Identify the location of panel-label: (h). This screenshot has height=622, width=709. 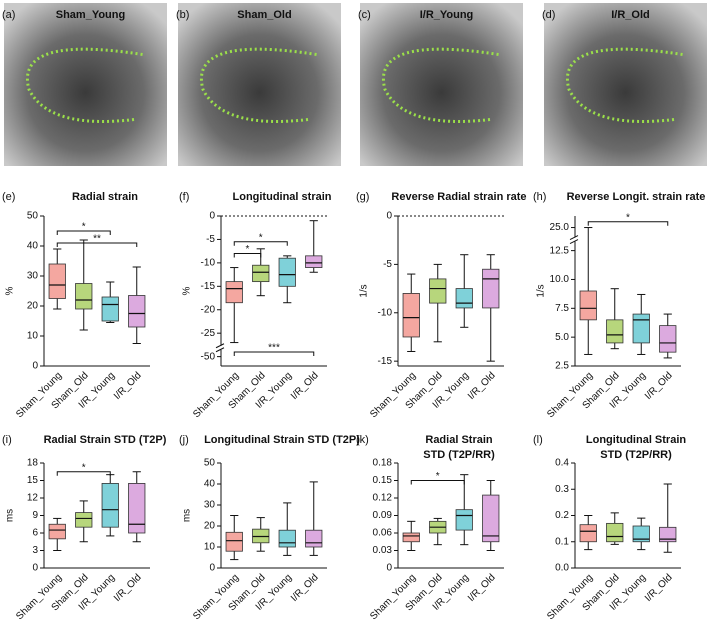
(539, 197).